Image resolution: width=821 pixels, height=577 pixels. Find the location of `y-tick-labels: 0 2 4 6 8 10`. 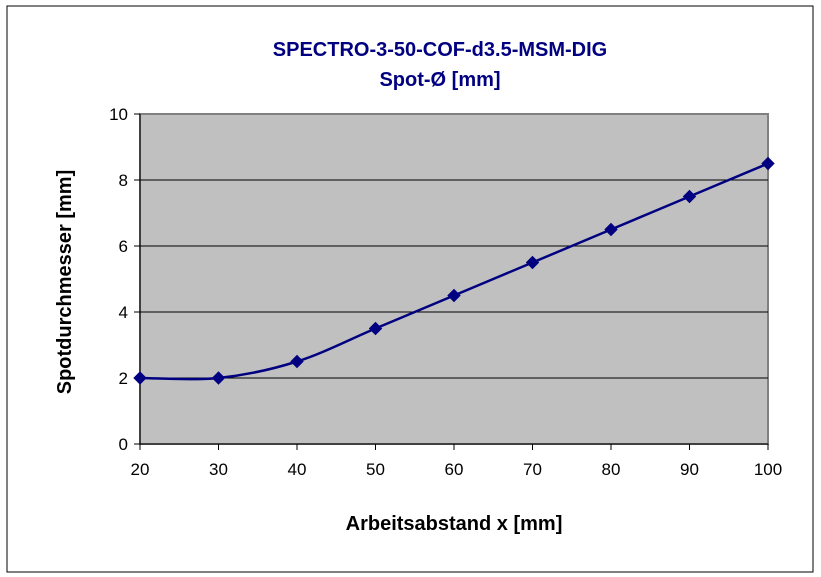

y-tick-labels: 0 2 4 6 8 10 is located at coordinates (118, 279).